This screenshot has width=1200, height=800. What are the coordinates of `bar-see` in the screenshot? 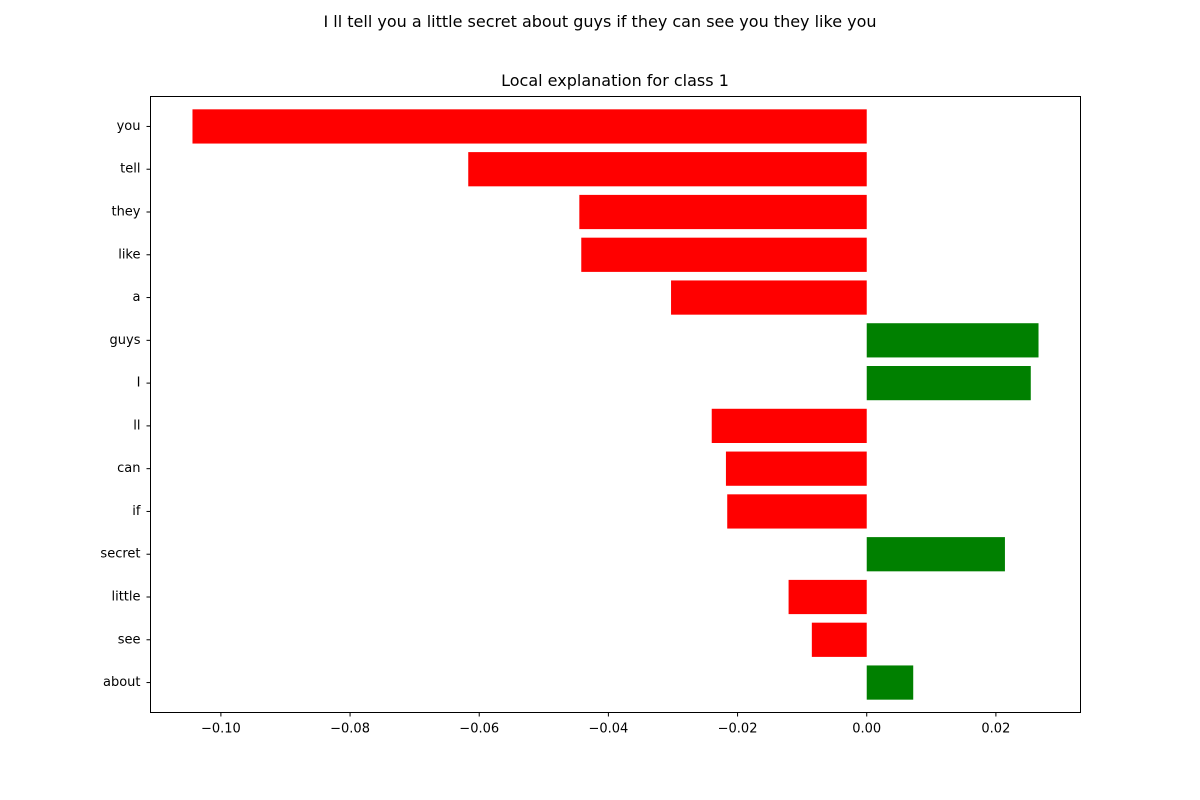 It's located at (839, 639).